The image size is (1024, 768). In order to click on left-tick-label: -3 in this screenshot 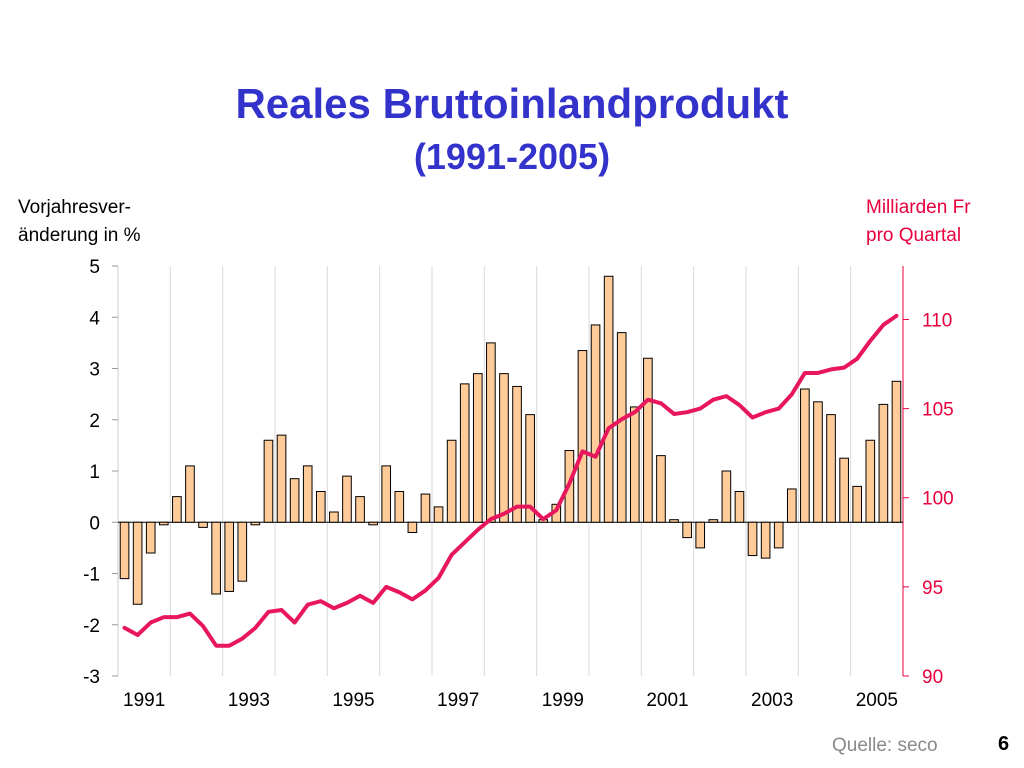, I will do `click(91, 677)`.